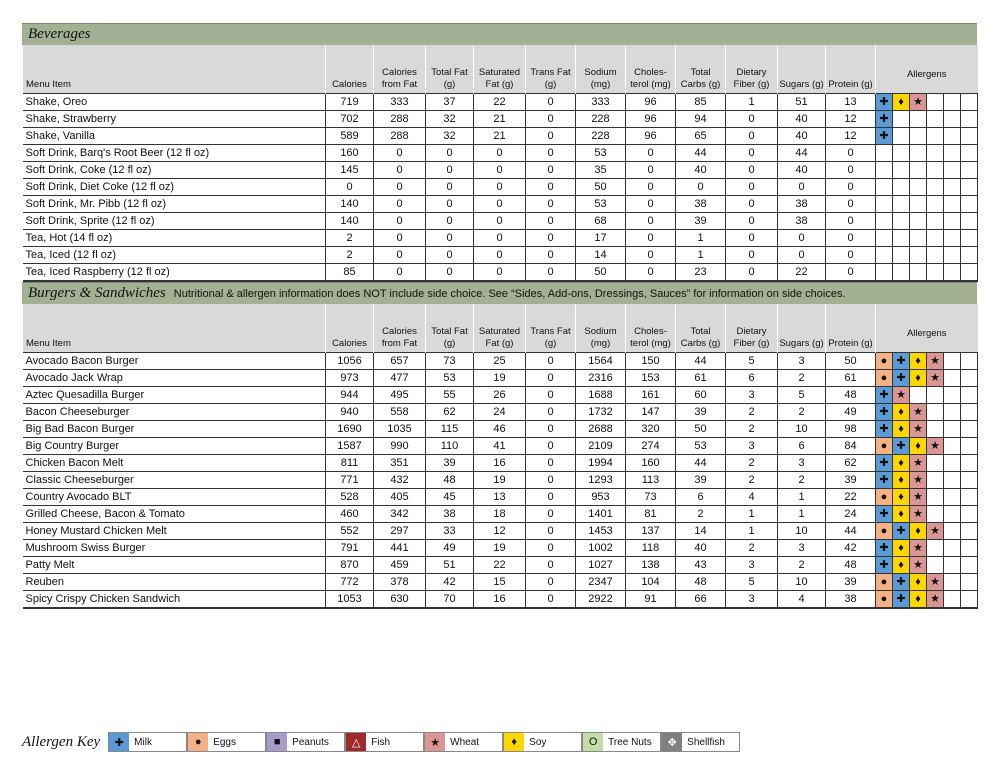  Describe the element at coordinates (349, 480) in the screenshot. I see `nutrition-value: 771` at that location.